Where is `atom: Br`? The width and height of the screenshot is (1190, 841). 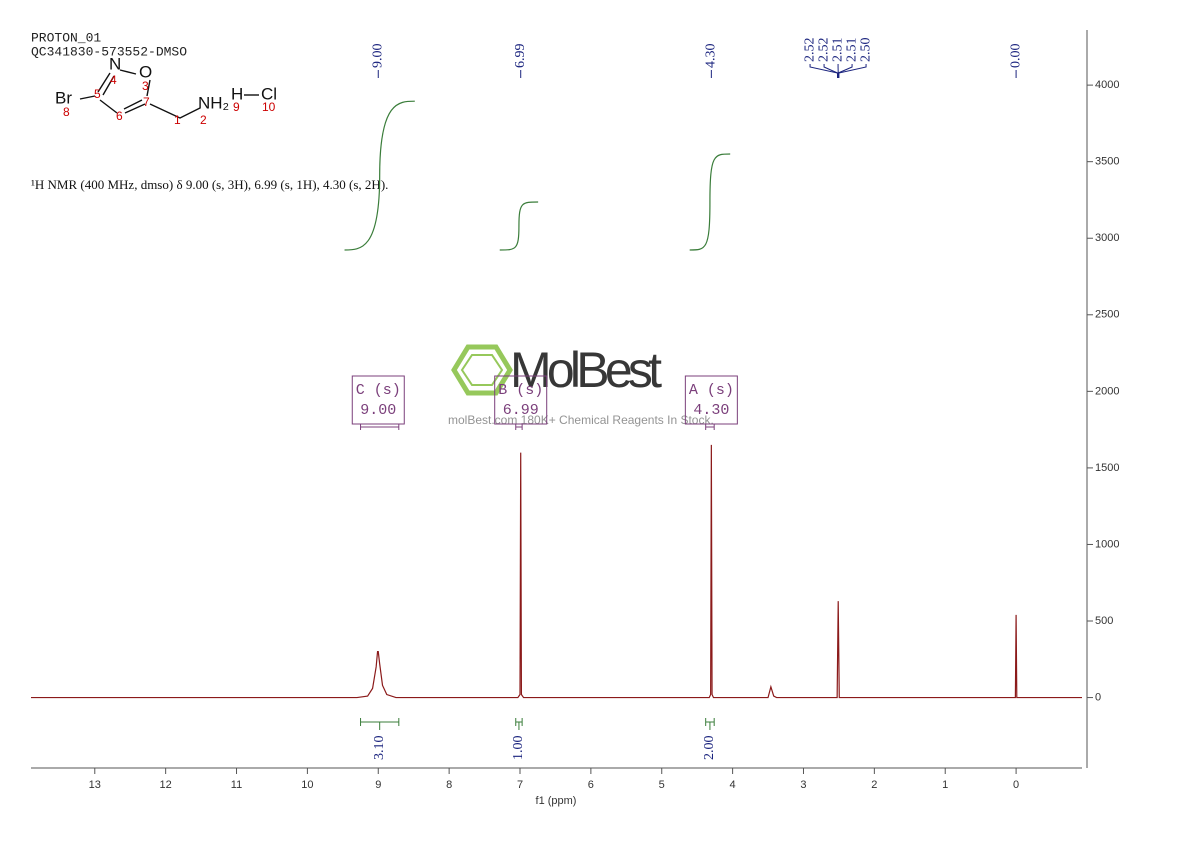 atom: Br is located at coordinates (63, 97).